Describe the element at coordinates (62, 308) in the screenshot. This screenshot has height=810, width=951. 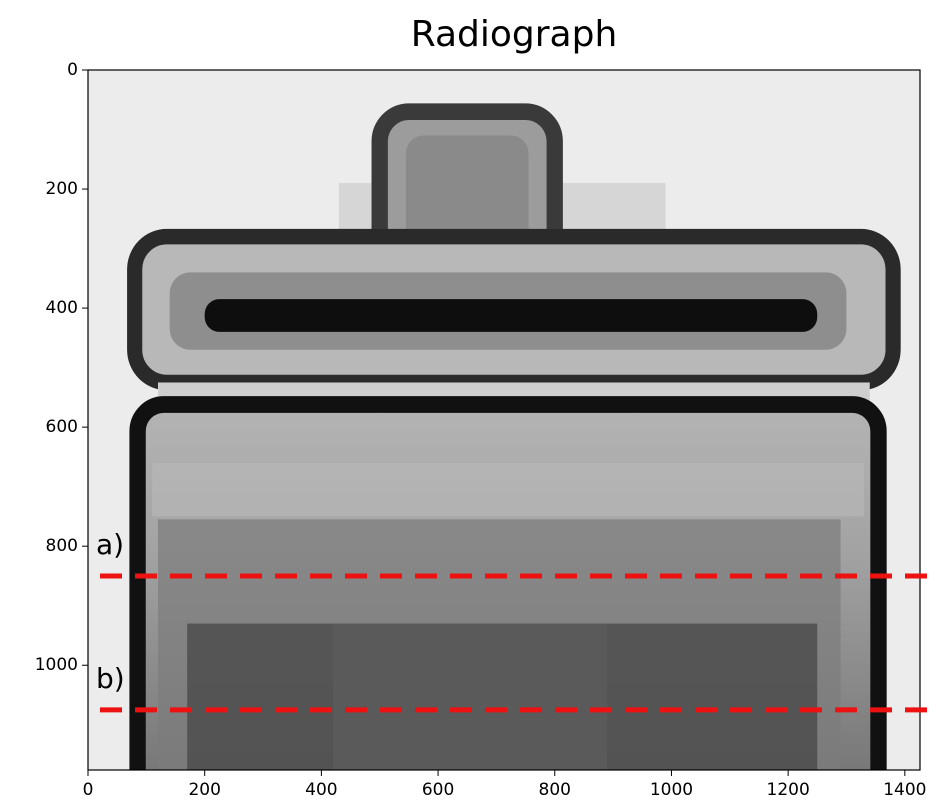
I see `y-tick-label: 400` at that location.